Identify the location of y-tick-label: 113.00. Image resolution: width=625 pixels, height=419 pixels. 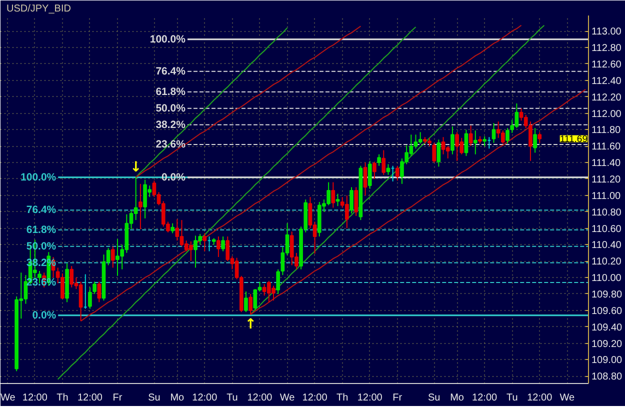
(607, 32).